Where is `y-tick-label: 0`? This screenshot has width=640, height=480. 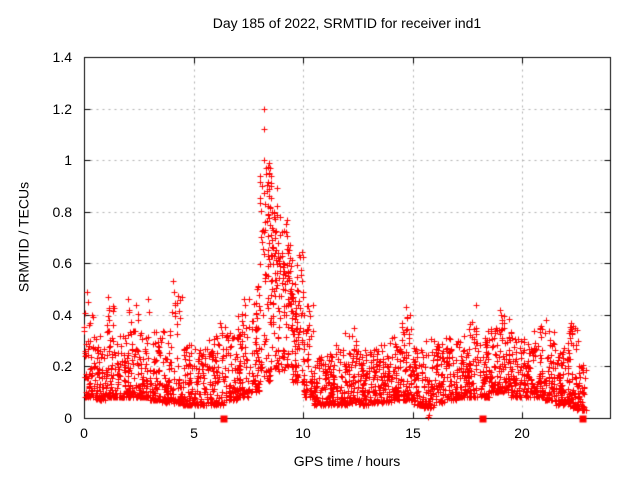
y-tick-label: 0 is located at coordinates (68, 418).